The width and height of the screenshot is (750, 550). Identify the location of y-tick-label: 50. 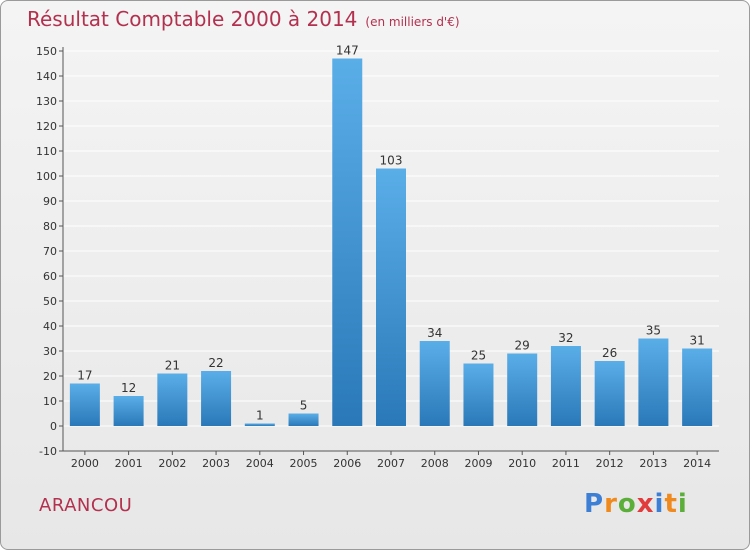
(50, 301).